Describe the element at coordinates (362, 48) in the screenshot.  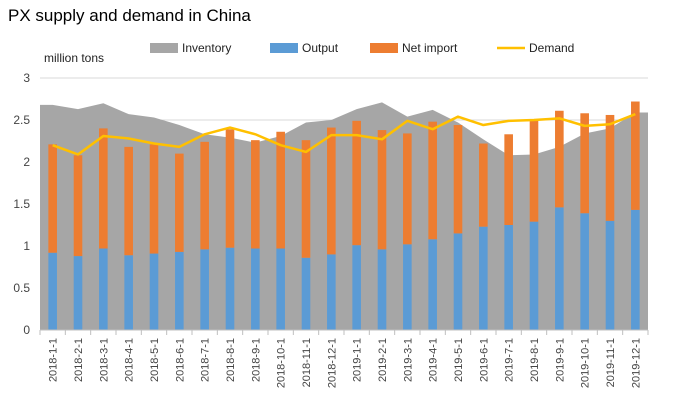
I see `legend: Inventory Output Net import Demand` at that location.